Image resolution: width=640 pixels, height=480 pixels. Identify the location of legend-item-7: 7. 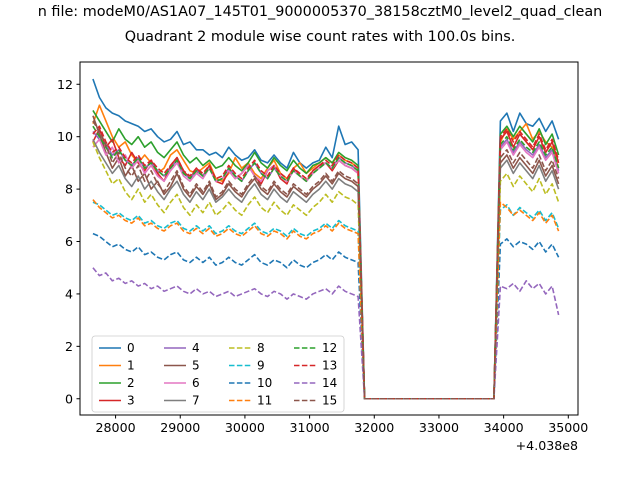
(182, 401).